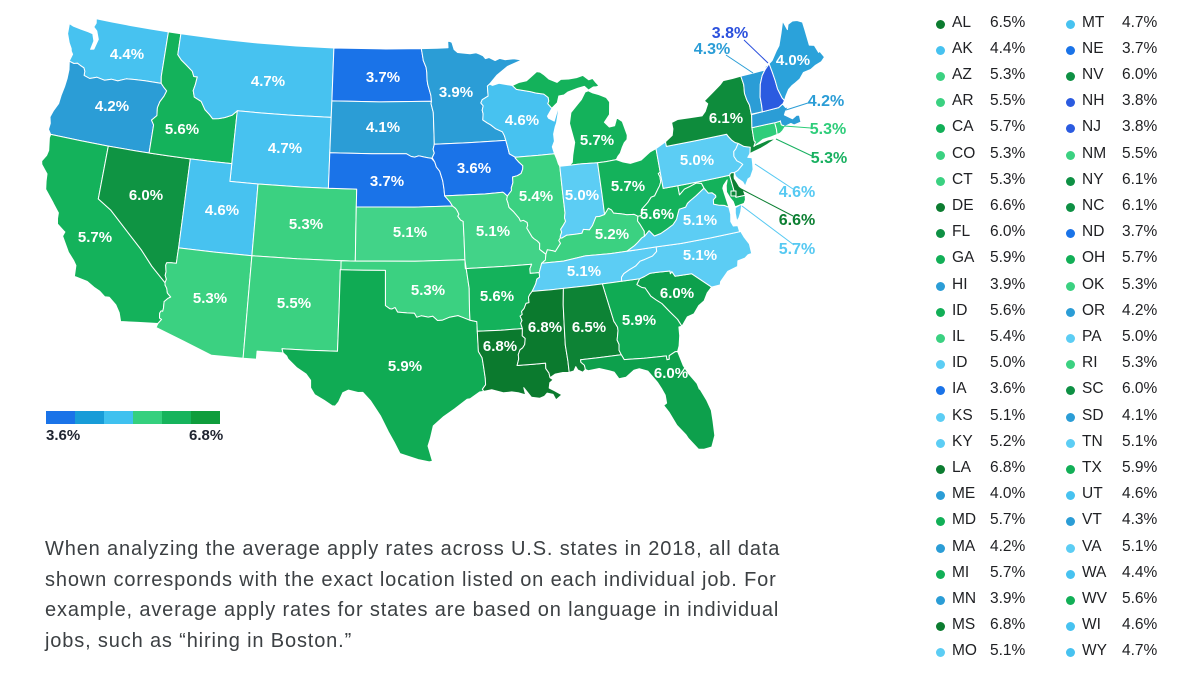 The width and height of the screenshot is (1197, 683). What do you see at coordinates (536, 196) in the screenshot?
I see `svg-text: 5.4%` at bounding box center [536, 196].